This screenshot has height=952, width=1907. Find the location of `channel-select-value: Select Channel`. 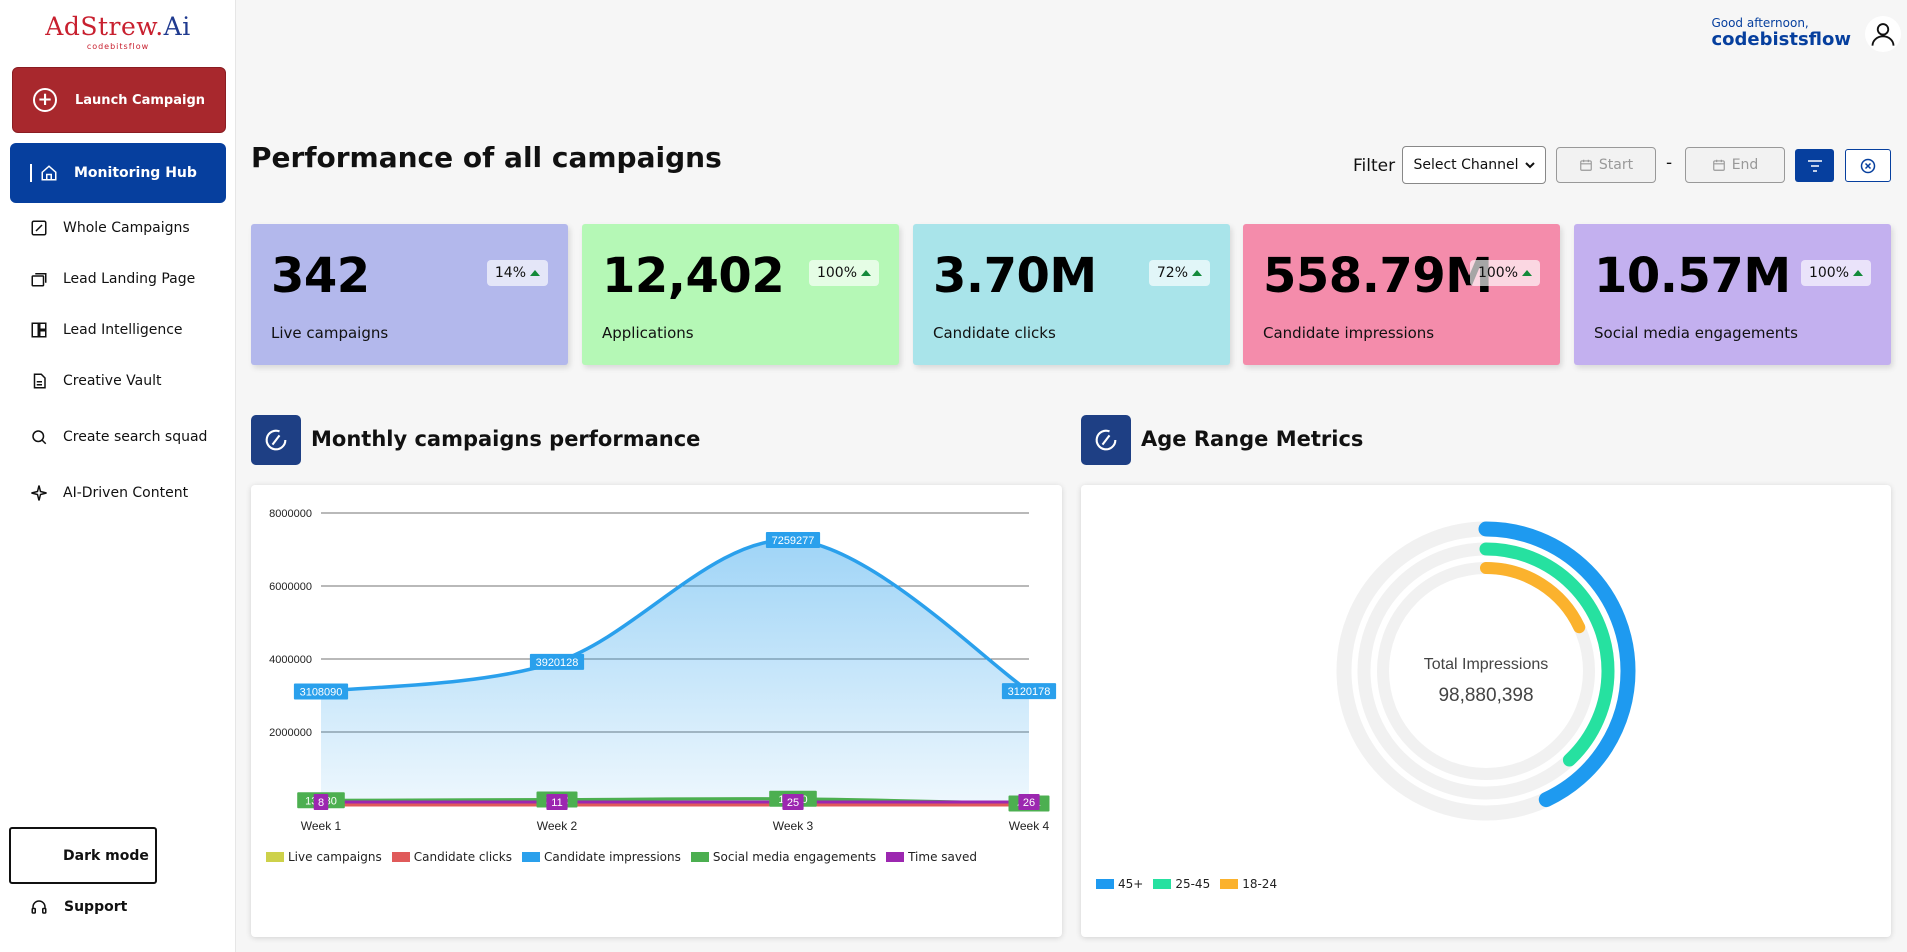

channel-select-value: Select Channel is located at coordinates (1466, 165).